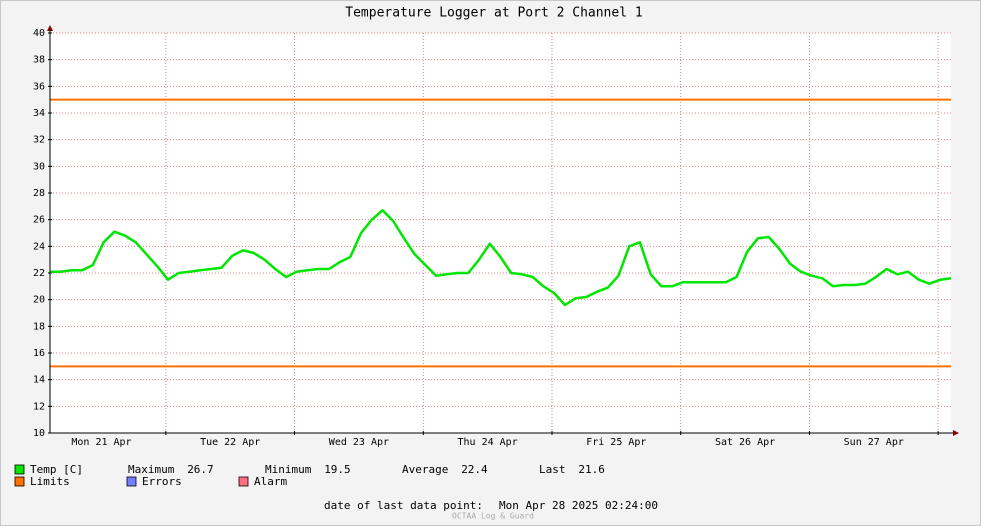 Image resolution: width=981 pixels, height=526 pixels. Describe the element at coordinates (874, 442) in the screenshot. I see `x-tick-label: Sun 27 Apr` at that location.